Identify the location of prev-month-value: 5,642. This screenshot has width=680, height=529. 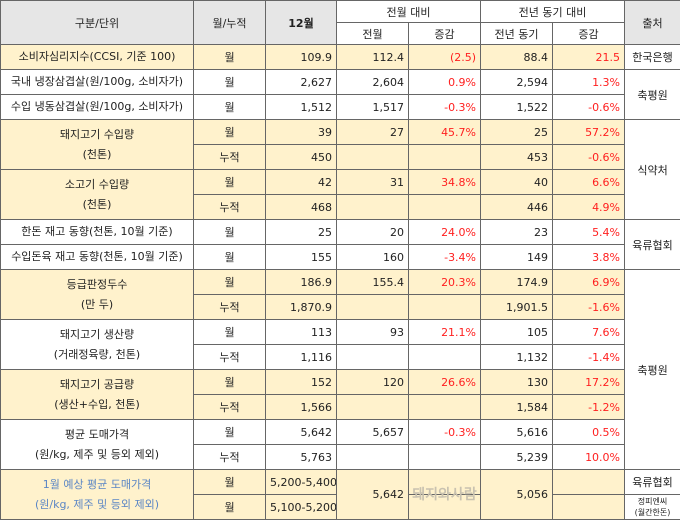
(372, 494).